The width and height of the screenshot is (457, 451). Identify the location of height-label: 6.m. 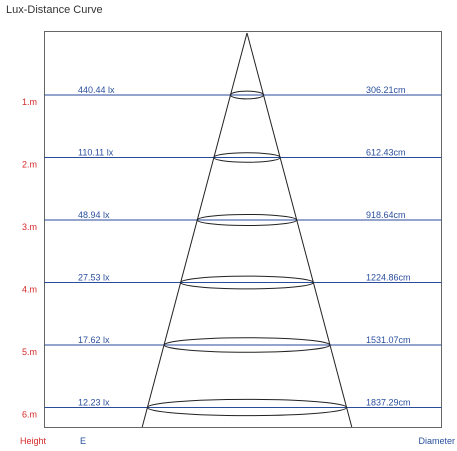
(29, 415).